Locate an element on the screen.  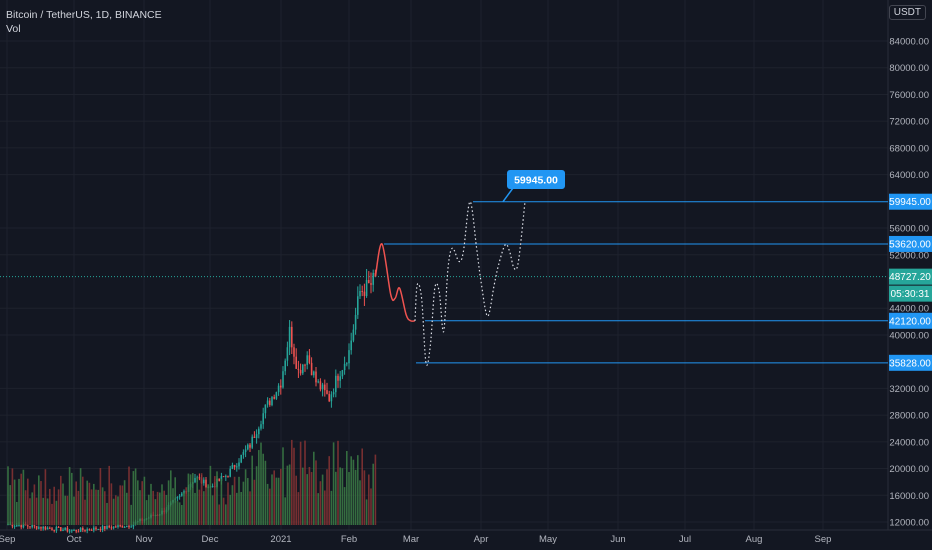
projection-path-dotted is located at coordinates (470, 283).